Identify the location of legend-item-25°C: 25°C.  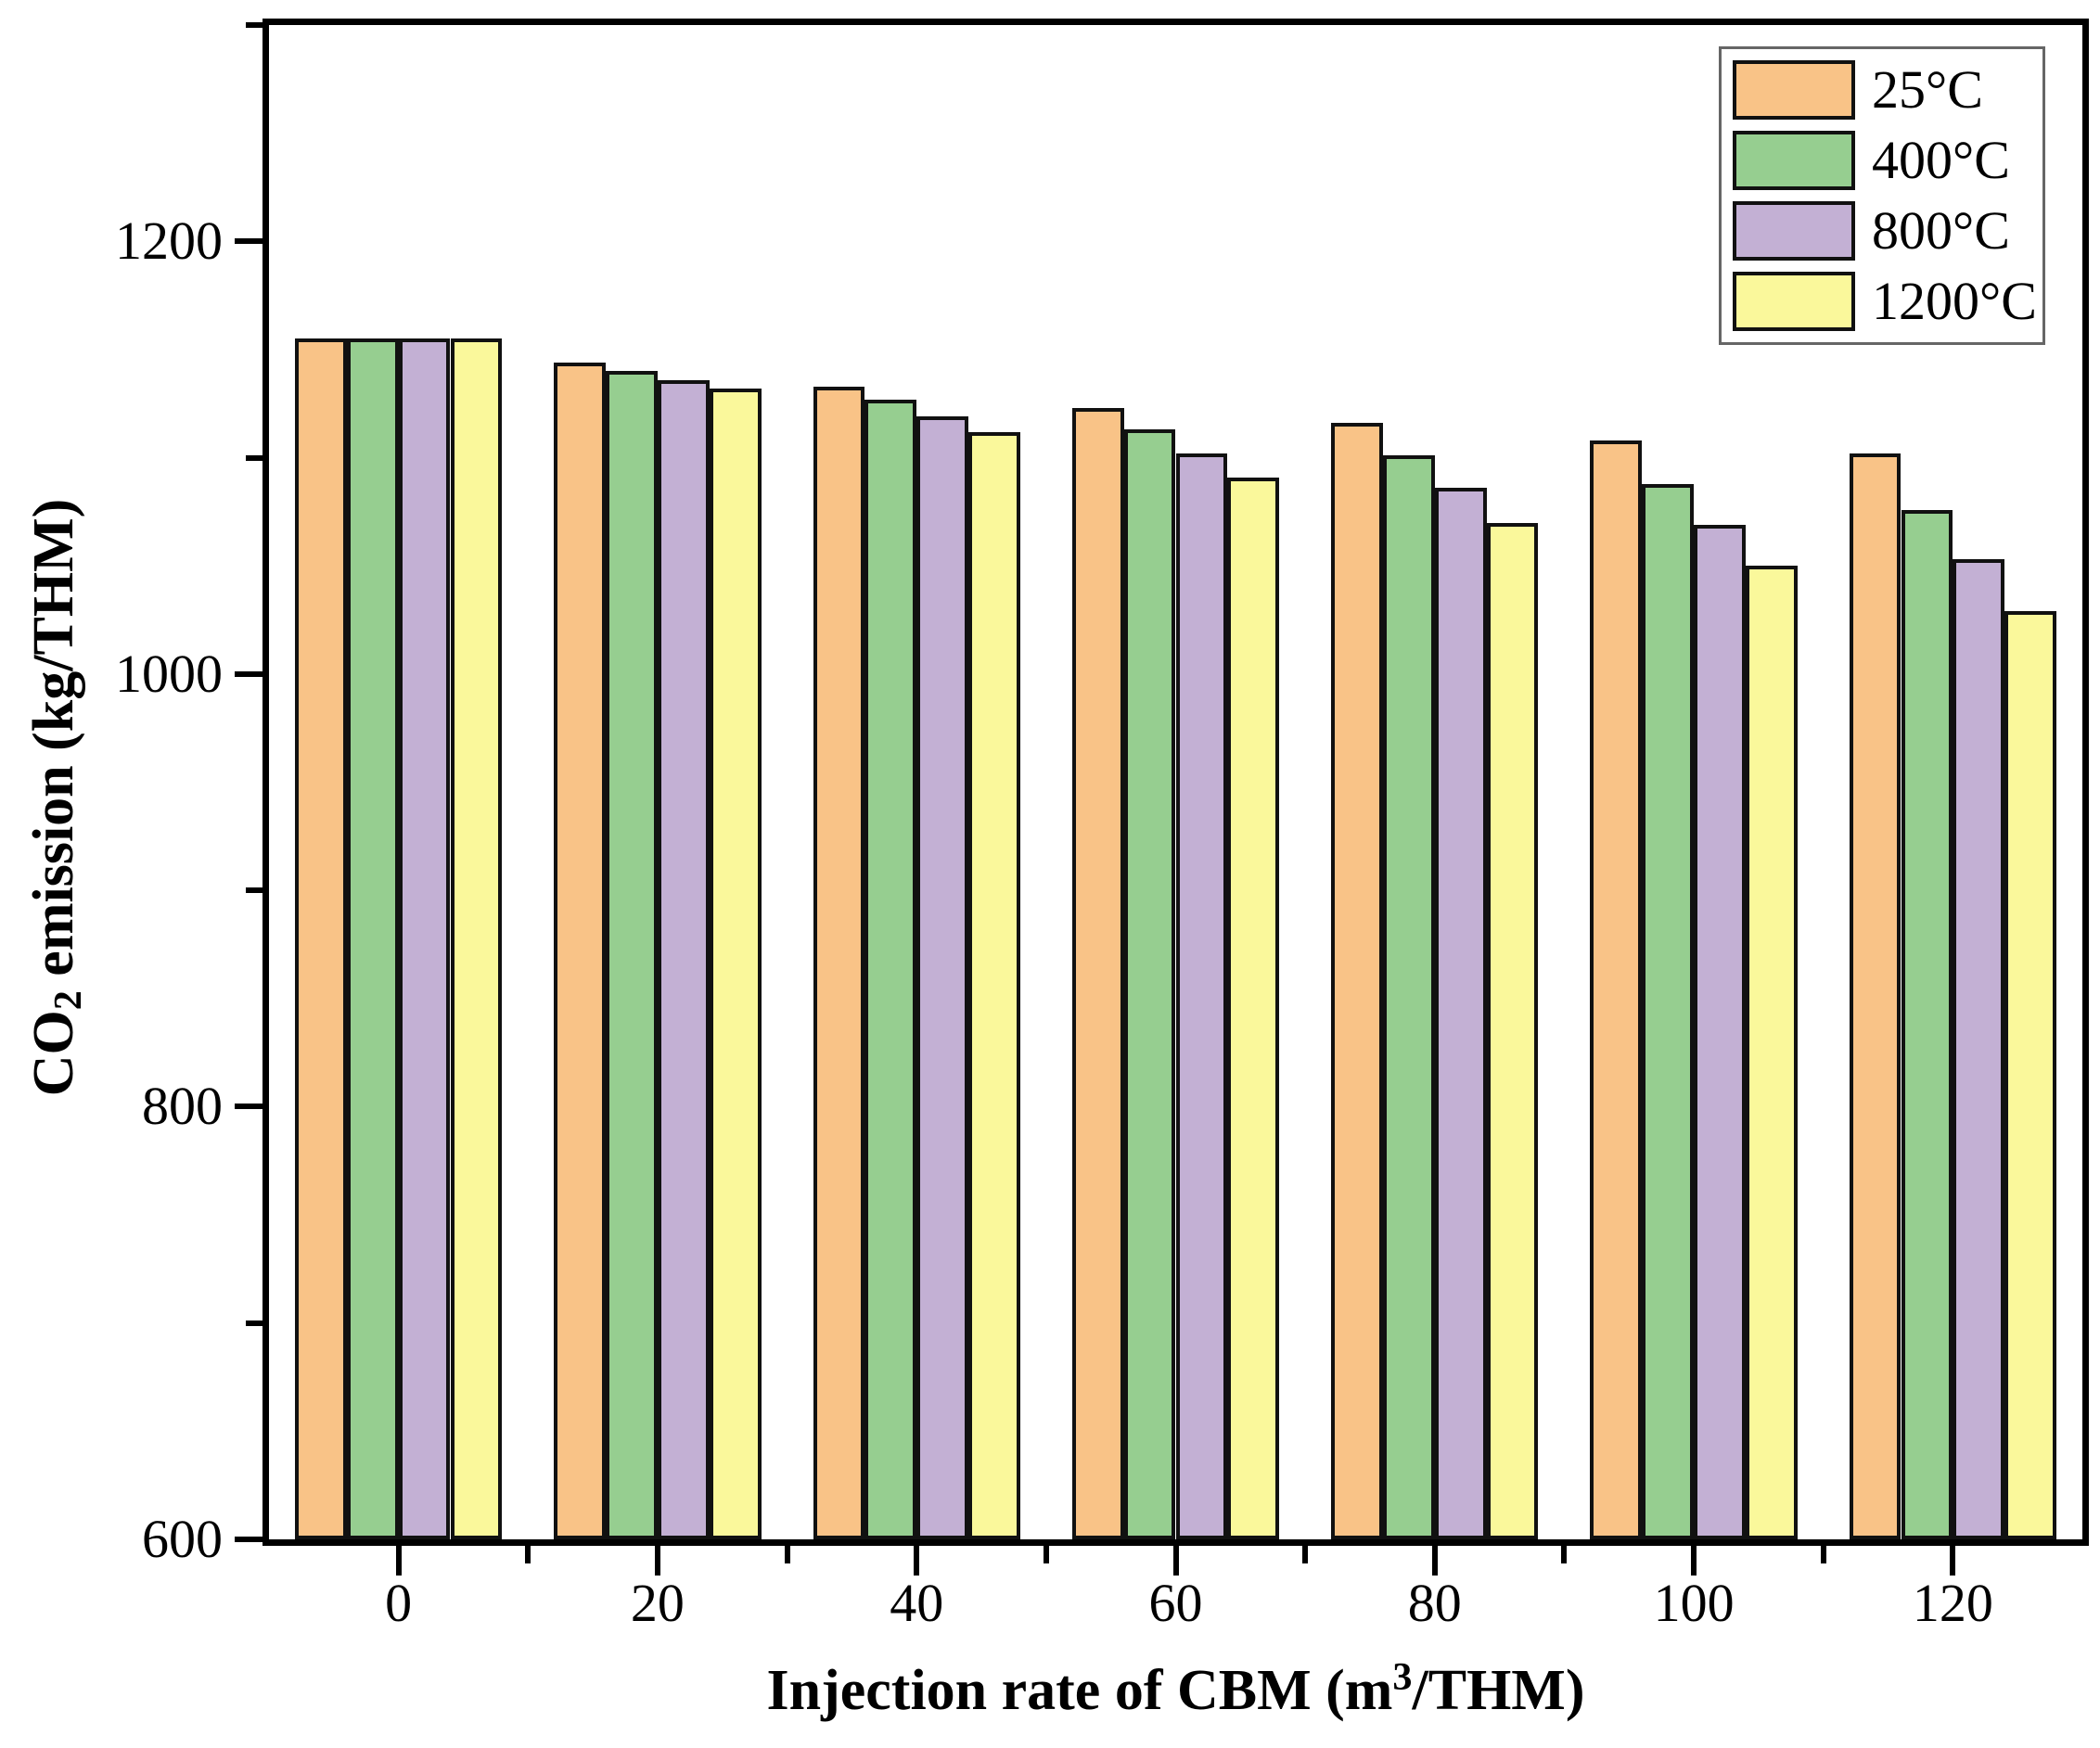
(1882, 90).